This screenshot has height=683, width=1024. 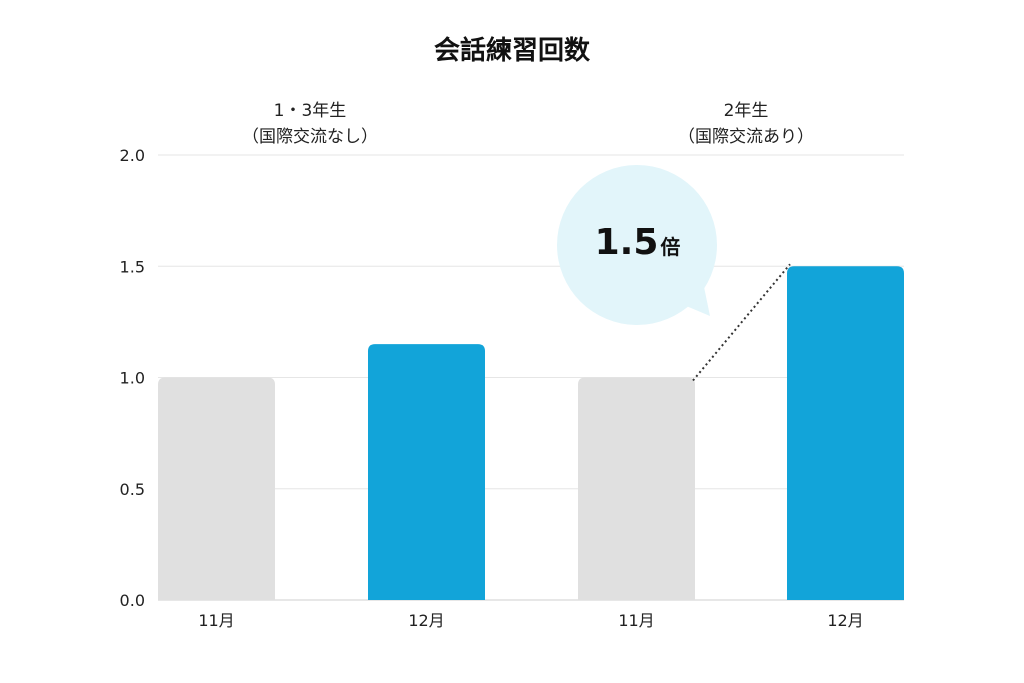 I want to click on group-label-2: 2年生 （国際交流あり）, so click(x=746, y=124).